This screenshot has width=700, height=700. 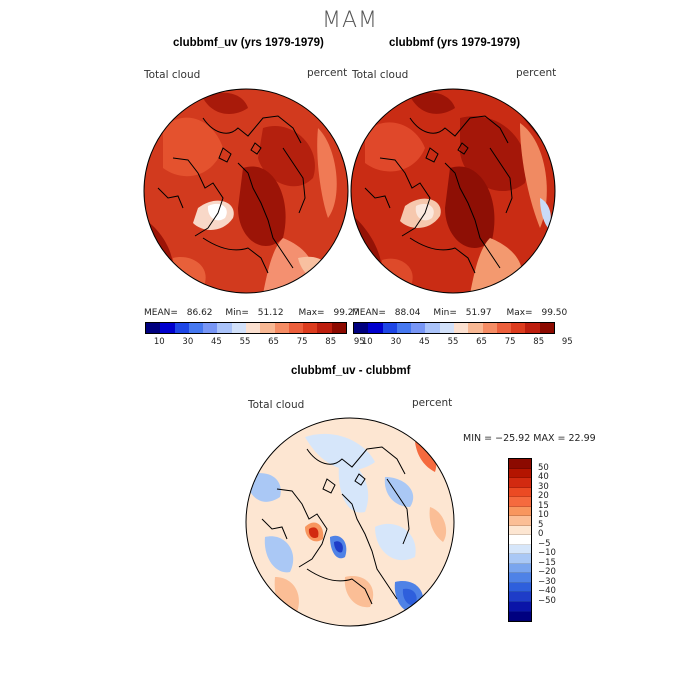 I want to click on panel-2-colorbar, so click(x=454, y=328).